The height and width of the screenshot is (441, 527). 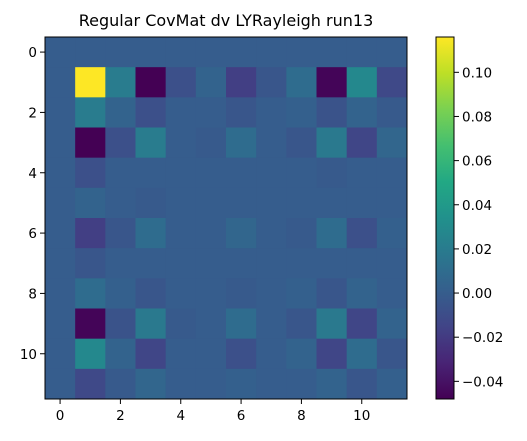 What do you see at coordinates (120, 416) in the screenshot?
I see `x-tick-label: 2` at bounding box center [120, 416].